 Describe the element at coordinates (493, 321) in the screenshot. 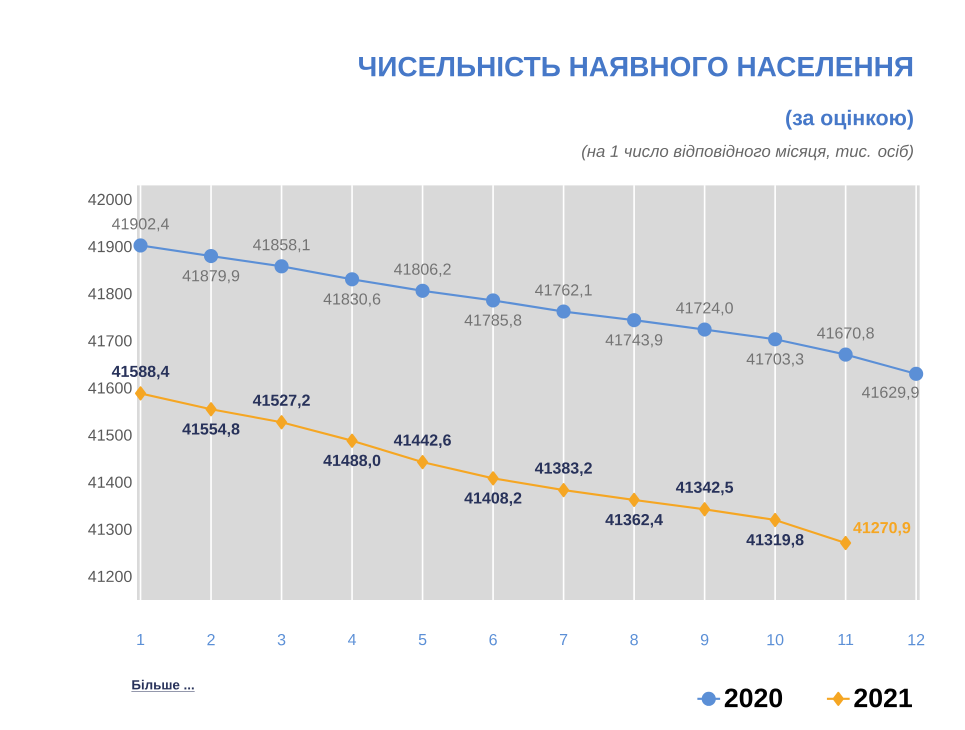

I see `data-label: 41785,8` at that location.